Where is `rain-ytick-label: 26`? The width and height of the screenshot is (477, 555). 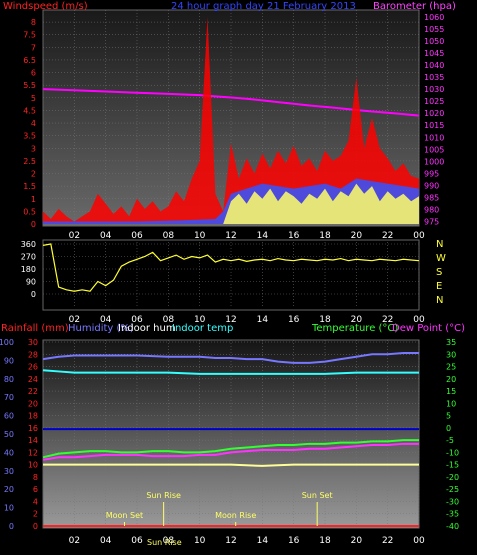
rain-ytick-label: 26 is located at coordinates (33, 367).